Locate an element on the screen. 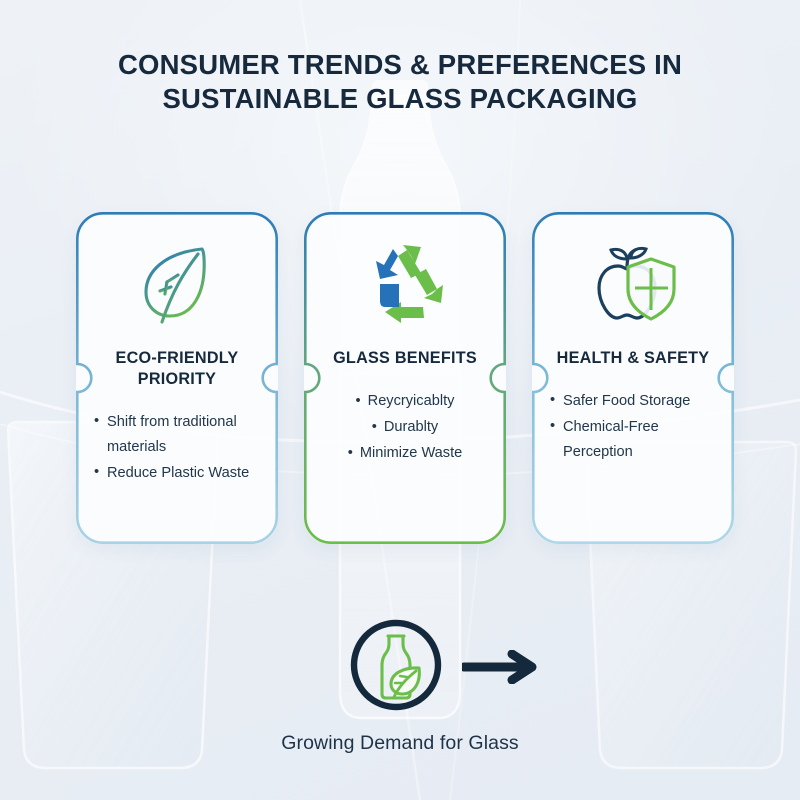 This screenshot has height=800, width=800. leaf-icon is located at coordinates (177, 284).